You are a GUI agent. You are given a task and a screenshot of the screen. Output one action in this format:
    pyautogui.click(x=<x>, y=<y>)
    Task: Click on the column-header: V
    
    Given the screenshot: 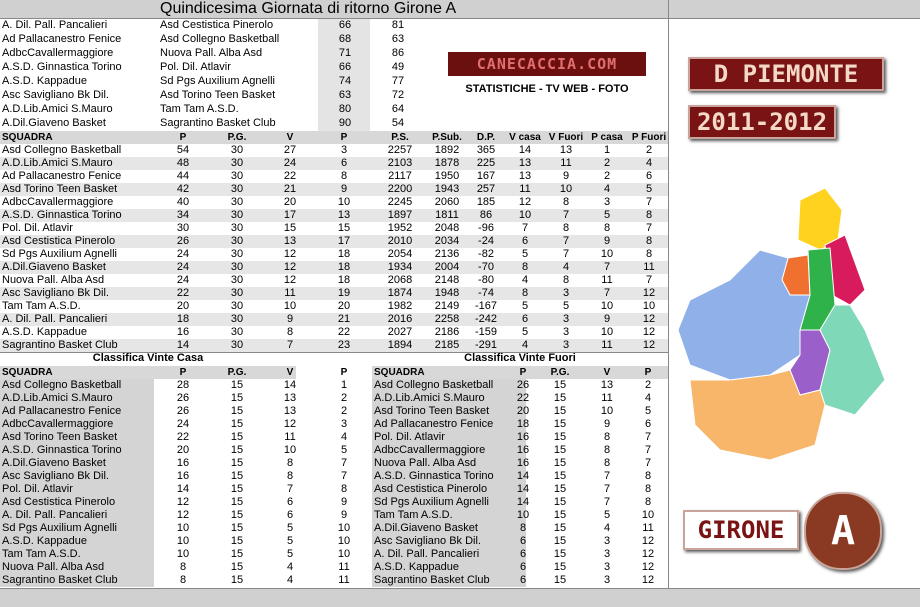 What is the action you would take?
    pyautogui.click(x=607, y=372)
    